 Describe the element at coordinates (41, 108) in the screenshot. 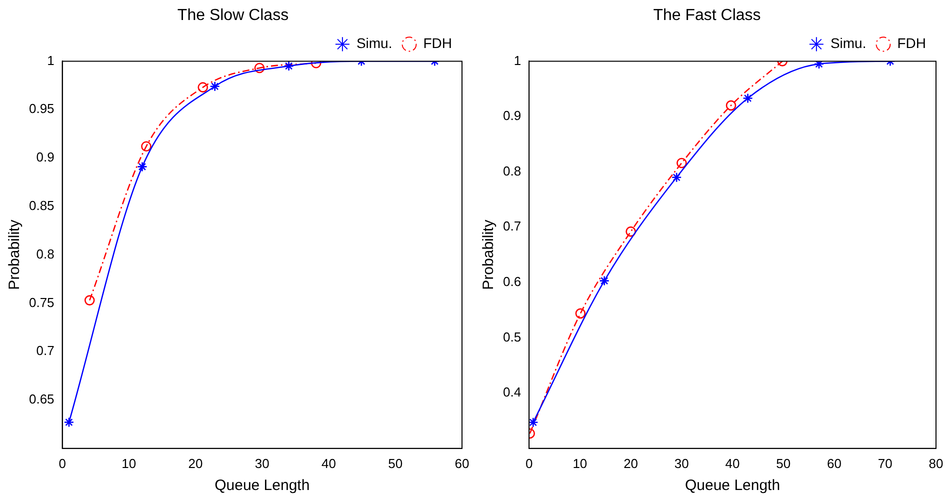

I see `y-tick-label: 0.95` at that location.